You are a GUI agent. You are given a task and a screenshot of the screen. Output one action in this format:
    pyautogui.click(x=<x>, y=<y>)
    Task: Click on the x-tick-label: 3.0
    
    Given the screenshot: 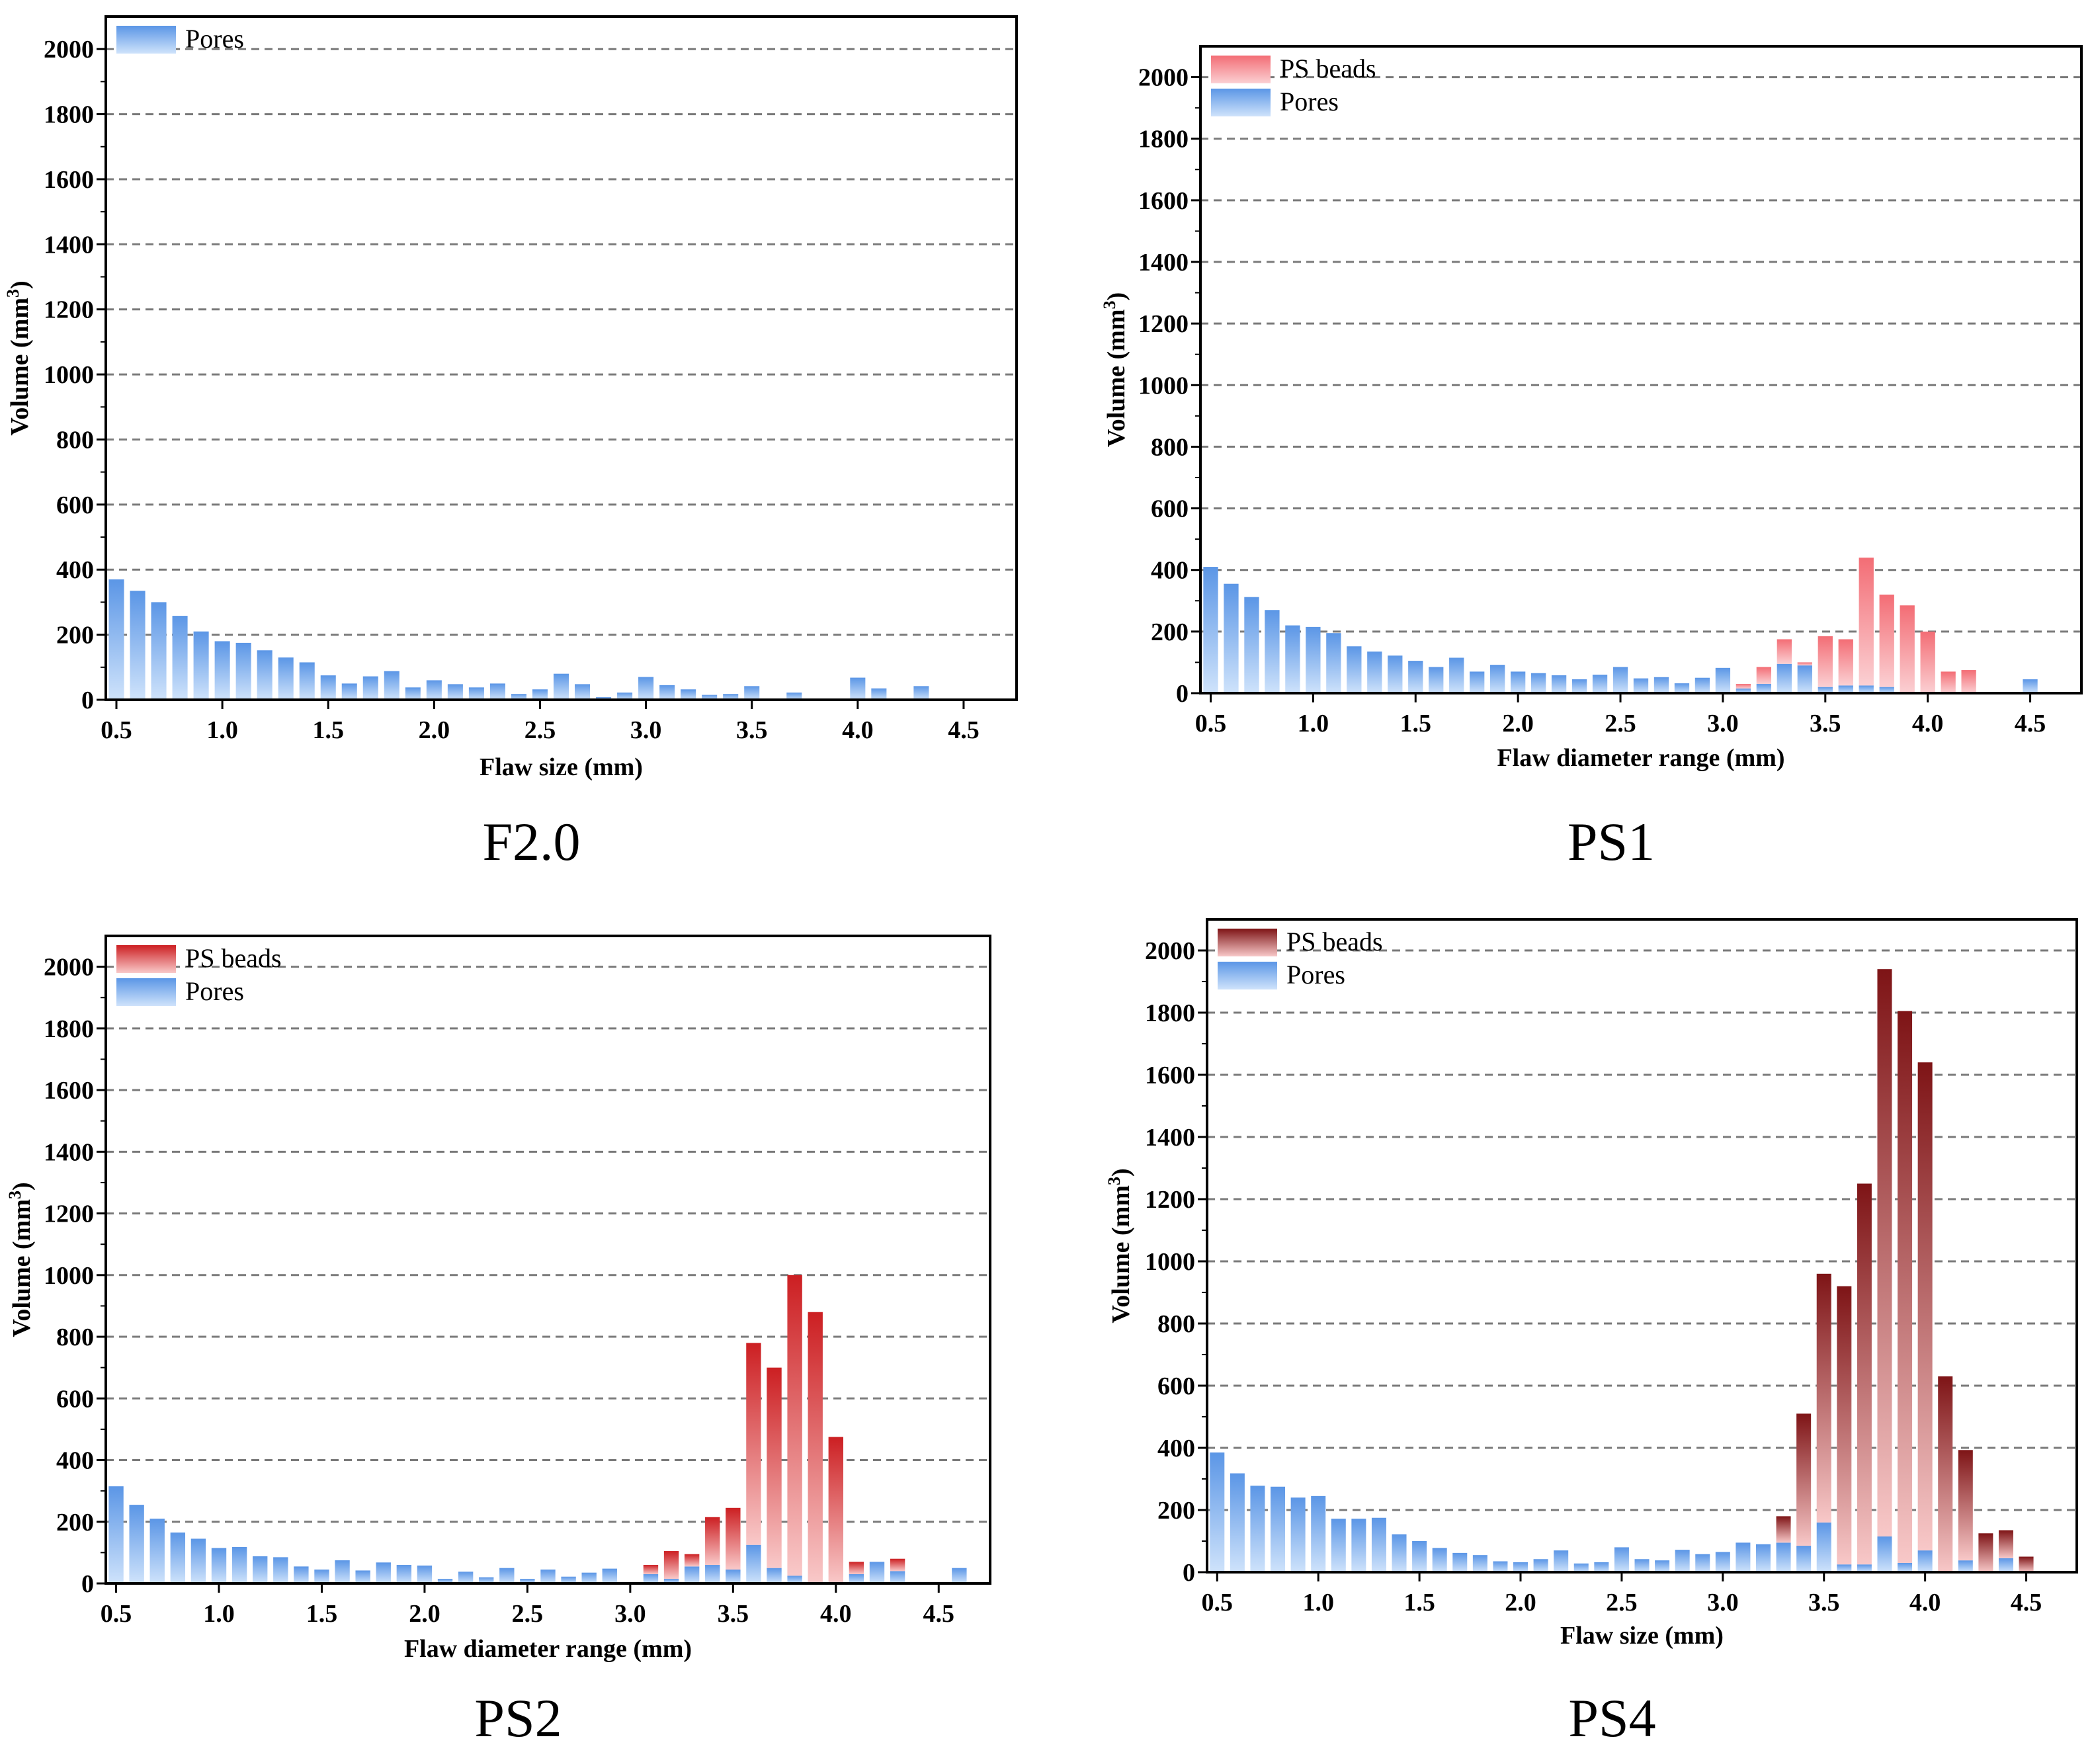 What is the action you would take?
    pyautogui.click(x=1723, y=723)
    